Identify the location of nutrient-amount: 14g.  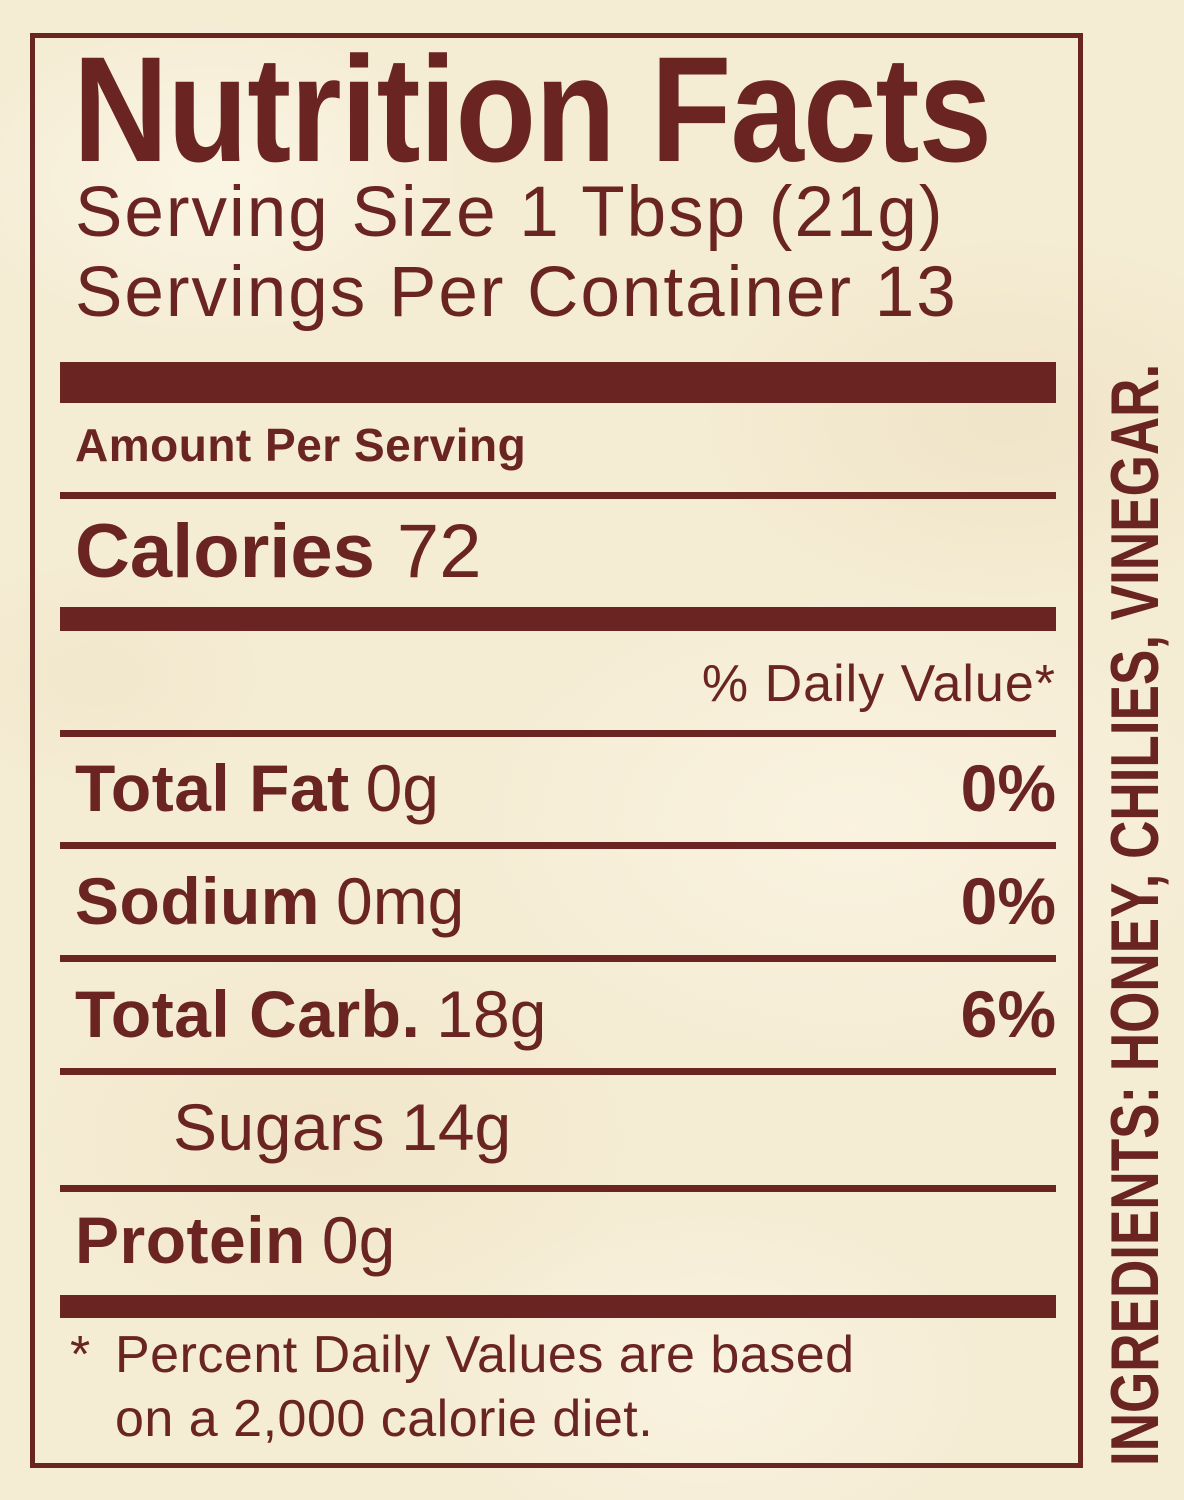
(456, 1127).